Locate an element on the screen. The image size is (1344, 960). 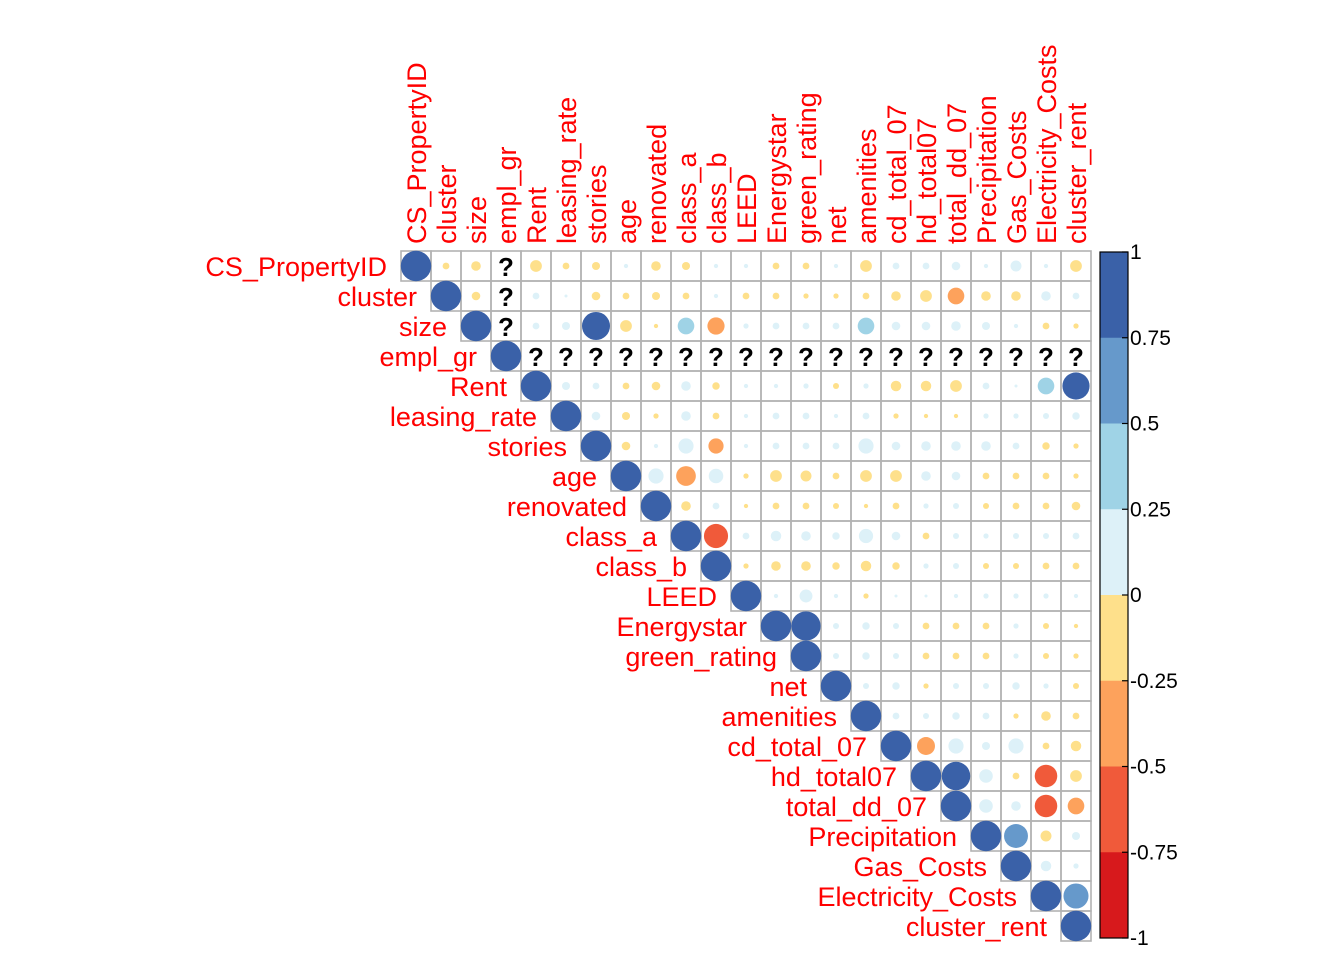
colorbar-tick-label: 0.75 is located at coordinates (1150, 338).